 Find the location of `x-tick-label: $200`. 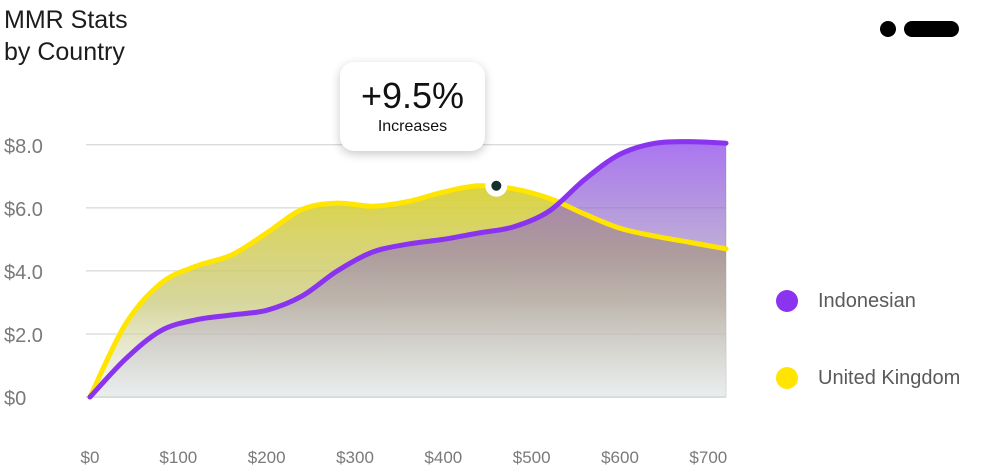

x-tick-label: $200 is located at coordinates (267, 457).